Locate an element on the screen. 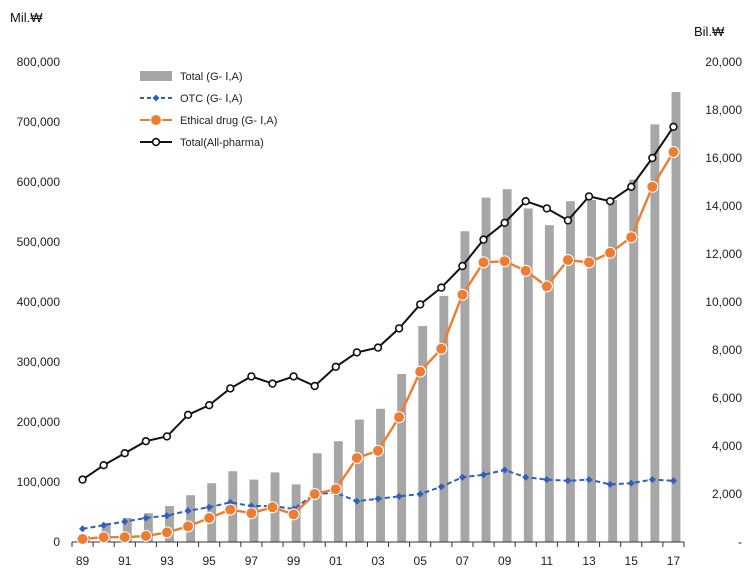  x-tick-label: 97 is located at coordinates (252, 561).